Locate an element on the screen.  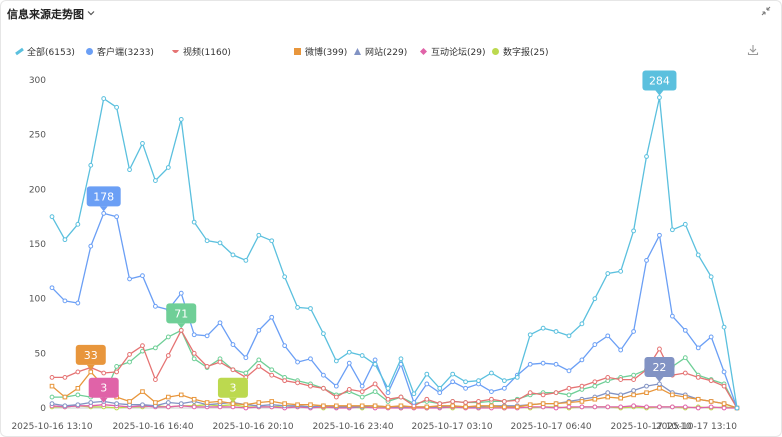
legend-item: 全部(6153) is located at coordinates (45, 51).